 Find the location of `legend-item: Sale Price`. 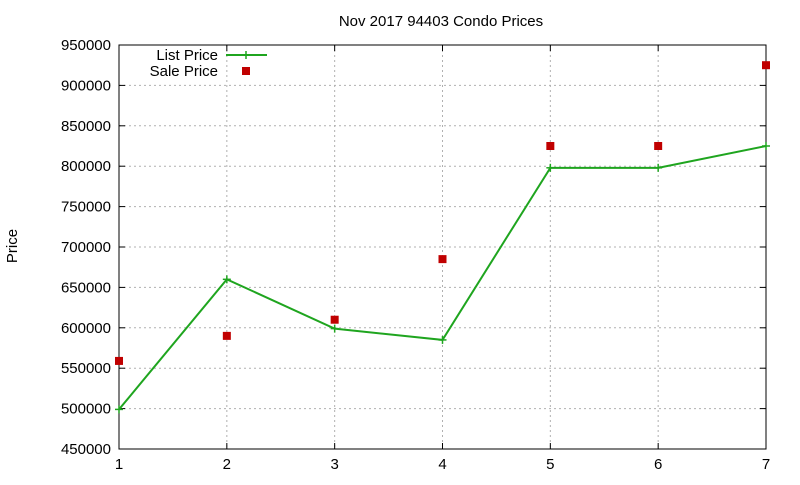

legend-item: Sale Price is located at coordinates (200, 71).